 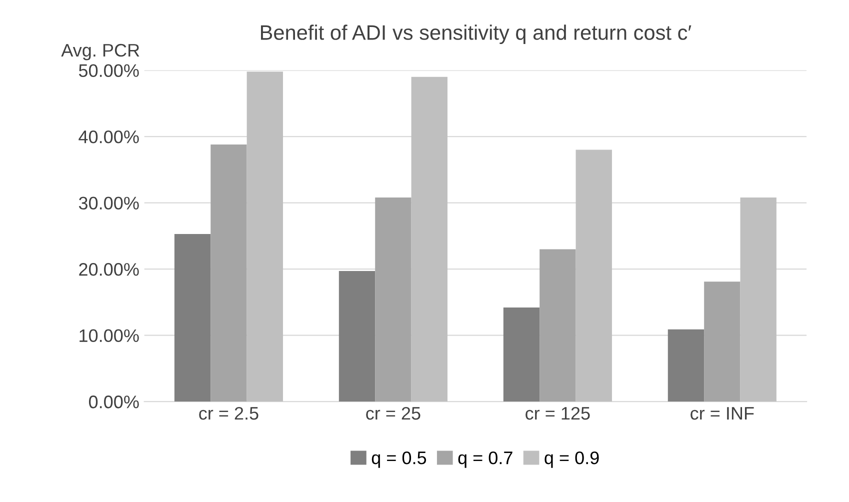 I want to click on y-tick-label: 40.00%, so click(x=108, y=137).